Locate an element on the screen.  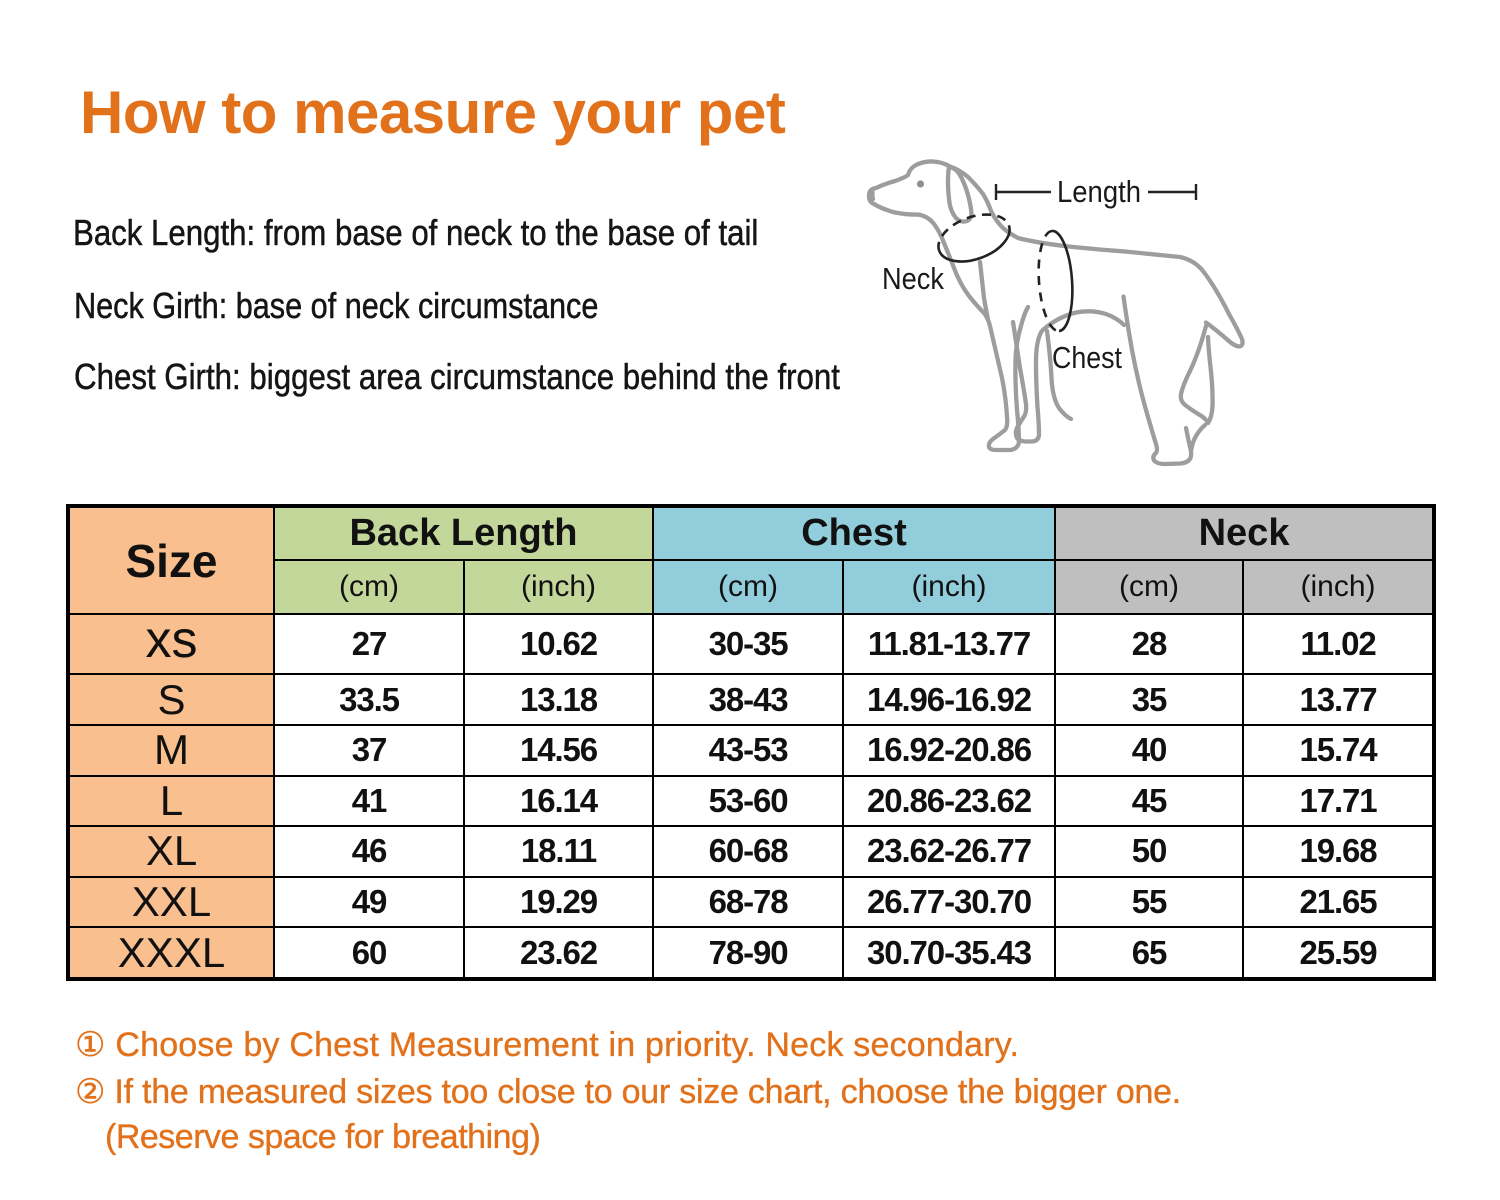
svg-text: Chest is located at coordinates (1087, 357).